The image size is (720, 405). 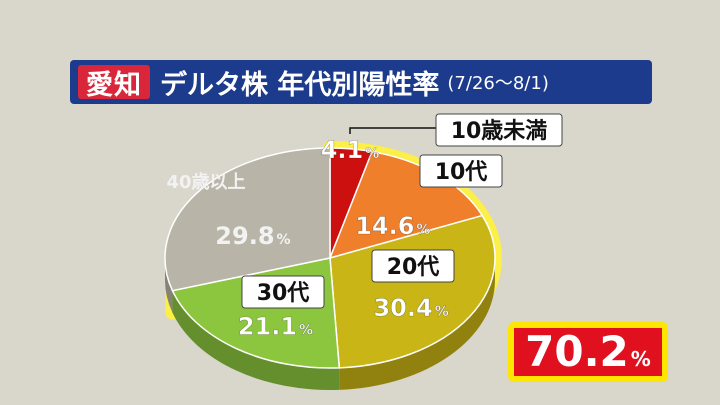 I want to click on highlight-total-box: 70.2 %, so click(x=588, y=352).